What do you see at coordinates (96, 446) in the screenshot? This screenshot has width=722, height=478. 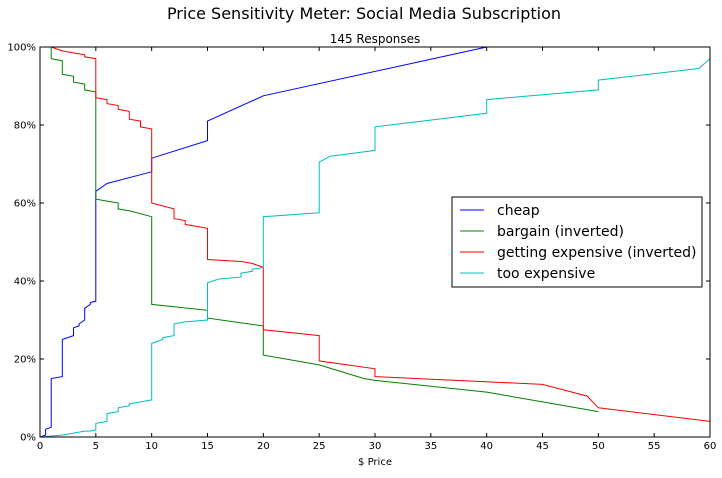 I see `x-tick-label: 5` at bounding box center [96, 446].